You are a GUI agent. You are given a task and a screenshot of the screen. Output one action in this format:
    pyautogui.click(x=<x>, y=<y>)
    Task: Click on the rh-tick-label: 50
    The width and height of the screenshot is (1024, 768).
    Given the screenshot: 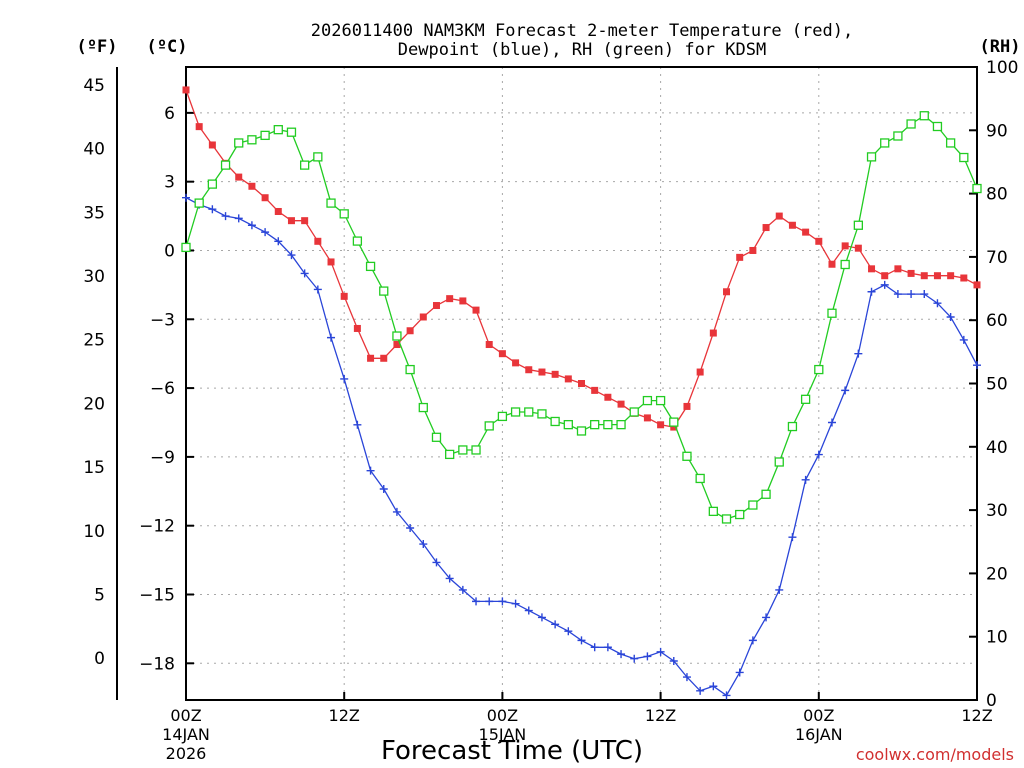 What is the action you would take?
    pyautogui.click(x=997, y=385)
    